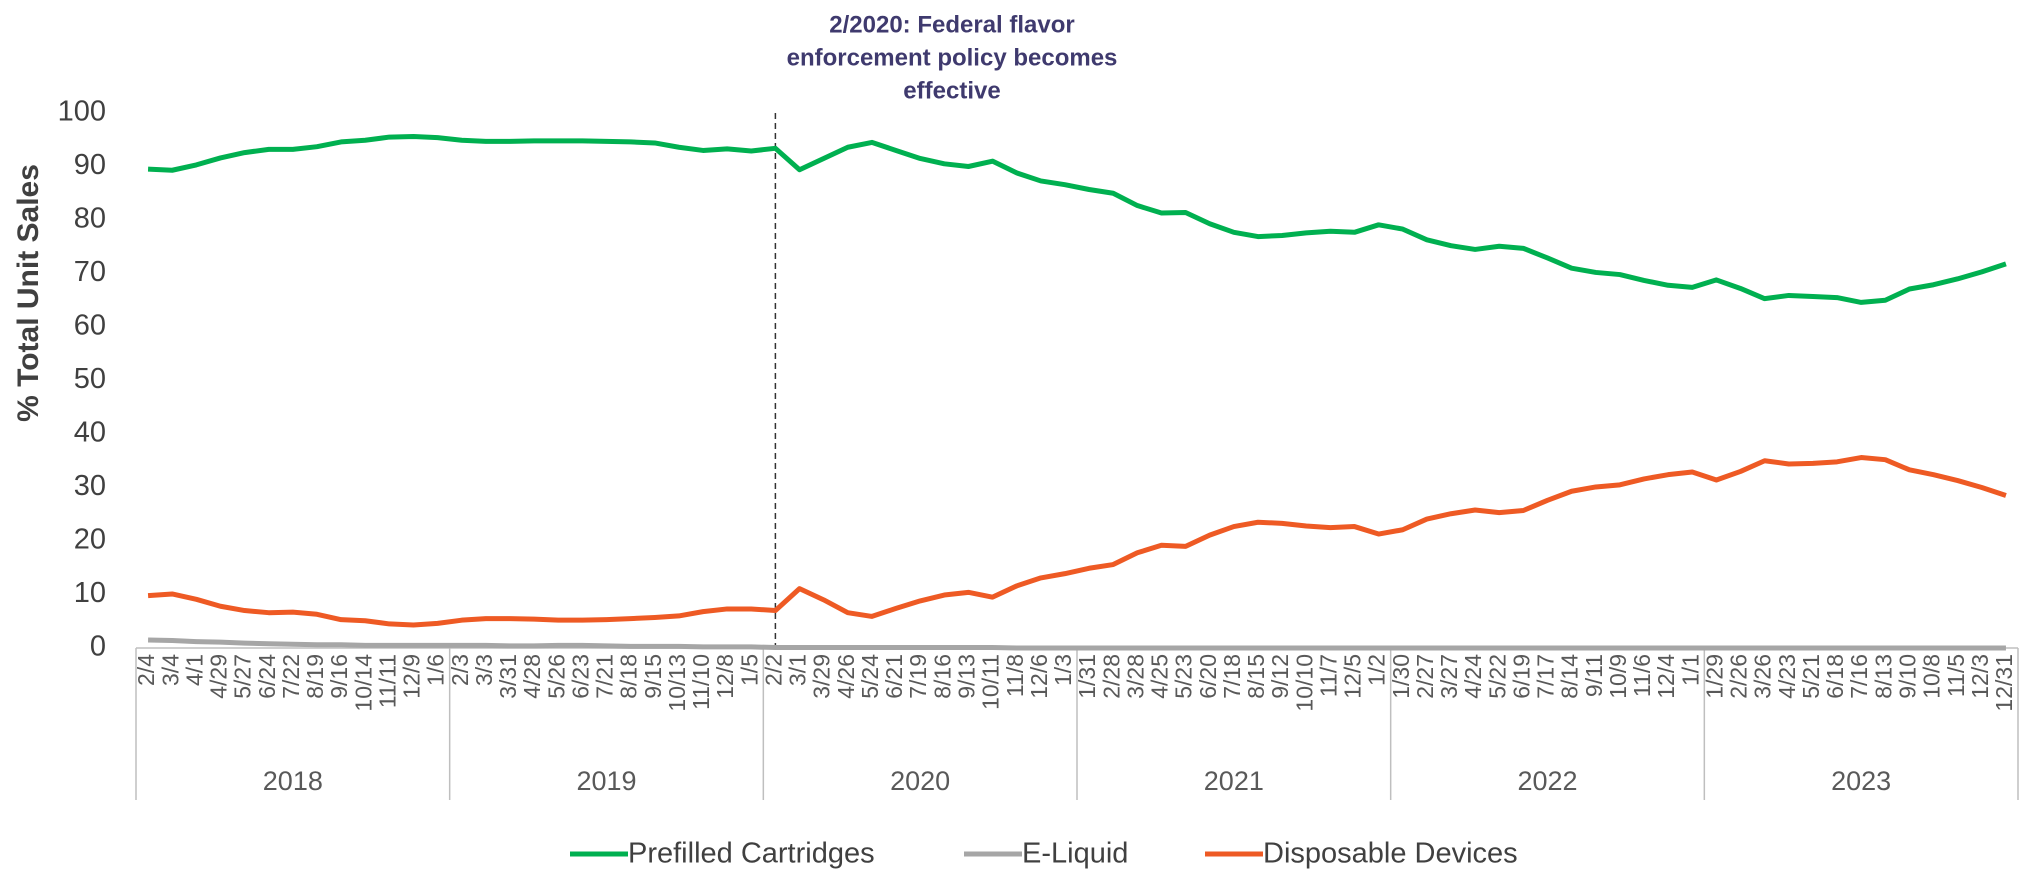 The image size is (2031, 871). Describe the element at coordinates (1714, 676) in the screenshot. I see `x-tick-label: 1/29` at that location.